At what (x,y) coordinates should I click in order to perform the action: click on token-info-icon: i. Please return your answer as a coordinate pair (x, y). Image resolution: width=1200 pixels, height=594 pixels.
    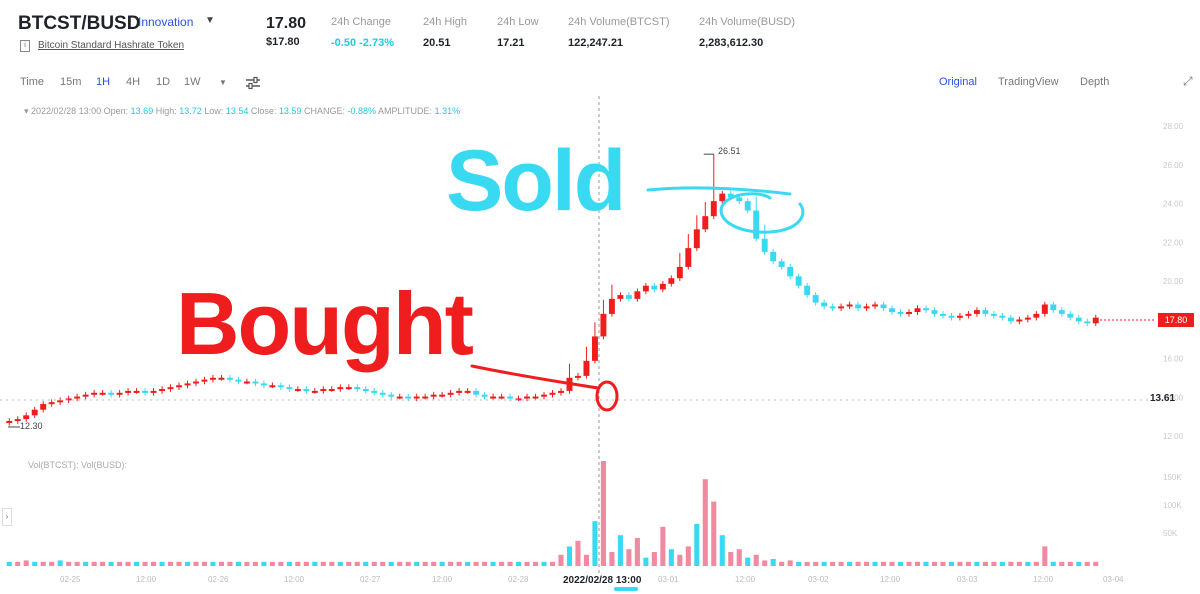
    Looking at the image, I should click on (25, 46).